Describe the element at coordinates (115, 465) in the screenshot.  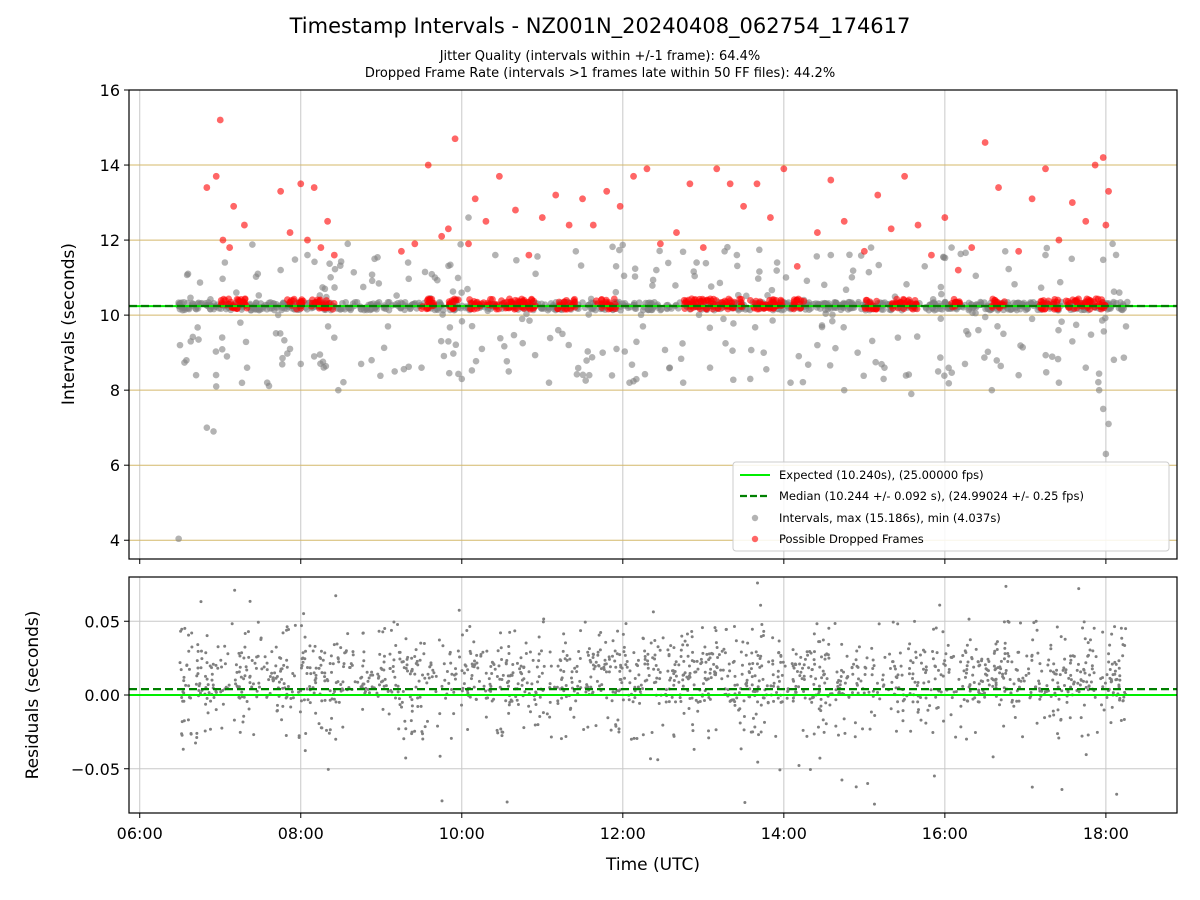
I see `top-y-tick-label: 6` at that location.